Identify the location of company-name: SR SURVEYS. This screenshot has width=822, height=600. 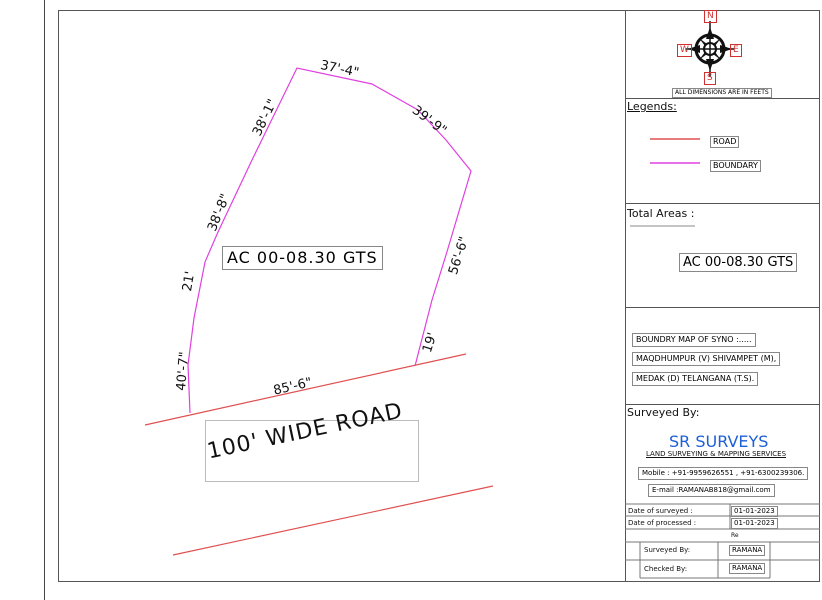
(719, 441).